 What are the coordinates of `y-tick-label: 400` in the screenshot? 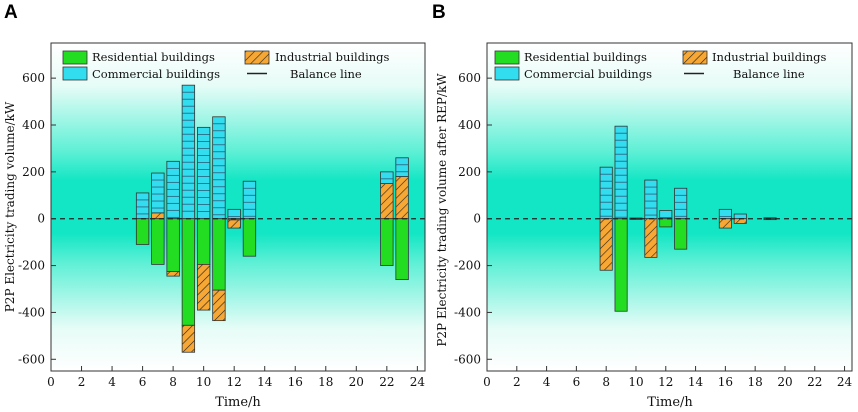 It's located at (33, 125).